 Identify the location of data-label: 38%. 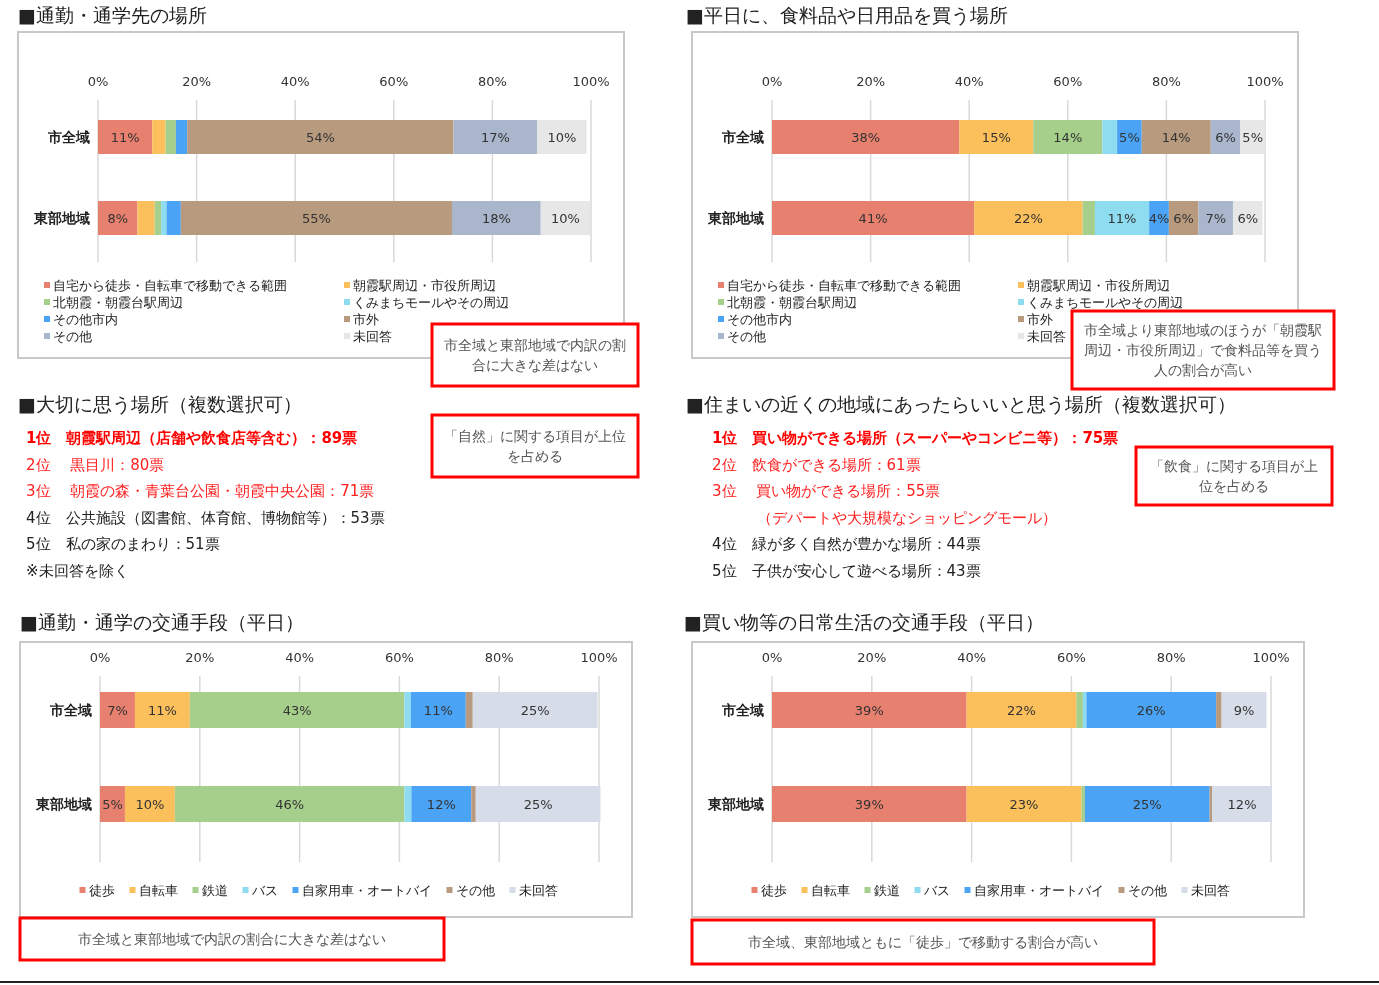
(866, 137).